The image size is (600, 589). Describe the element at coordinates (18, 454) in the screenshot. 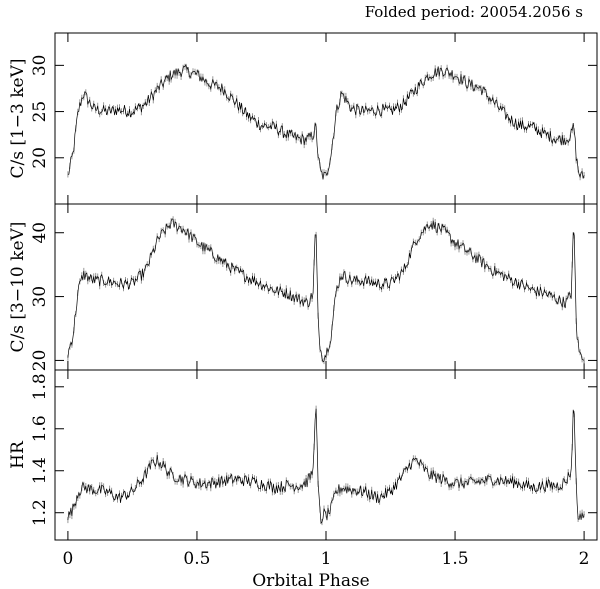

I see `panel-3-y-axis-label: HR` at that location.